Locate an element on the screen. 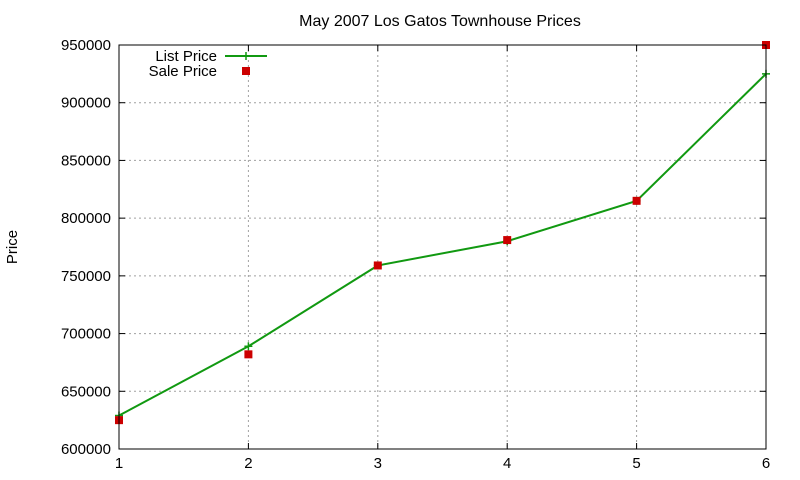 The height and width of the screenshot is (480, 800). y-tick-label: 650000 is located at coordinates (86, 391).